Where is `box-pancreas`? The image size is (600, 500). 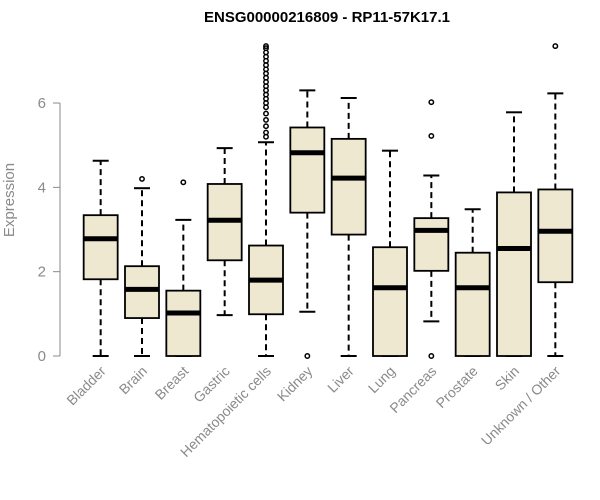 box-pancreas is located at coordinates (431, 229).